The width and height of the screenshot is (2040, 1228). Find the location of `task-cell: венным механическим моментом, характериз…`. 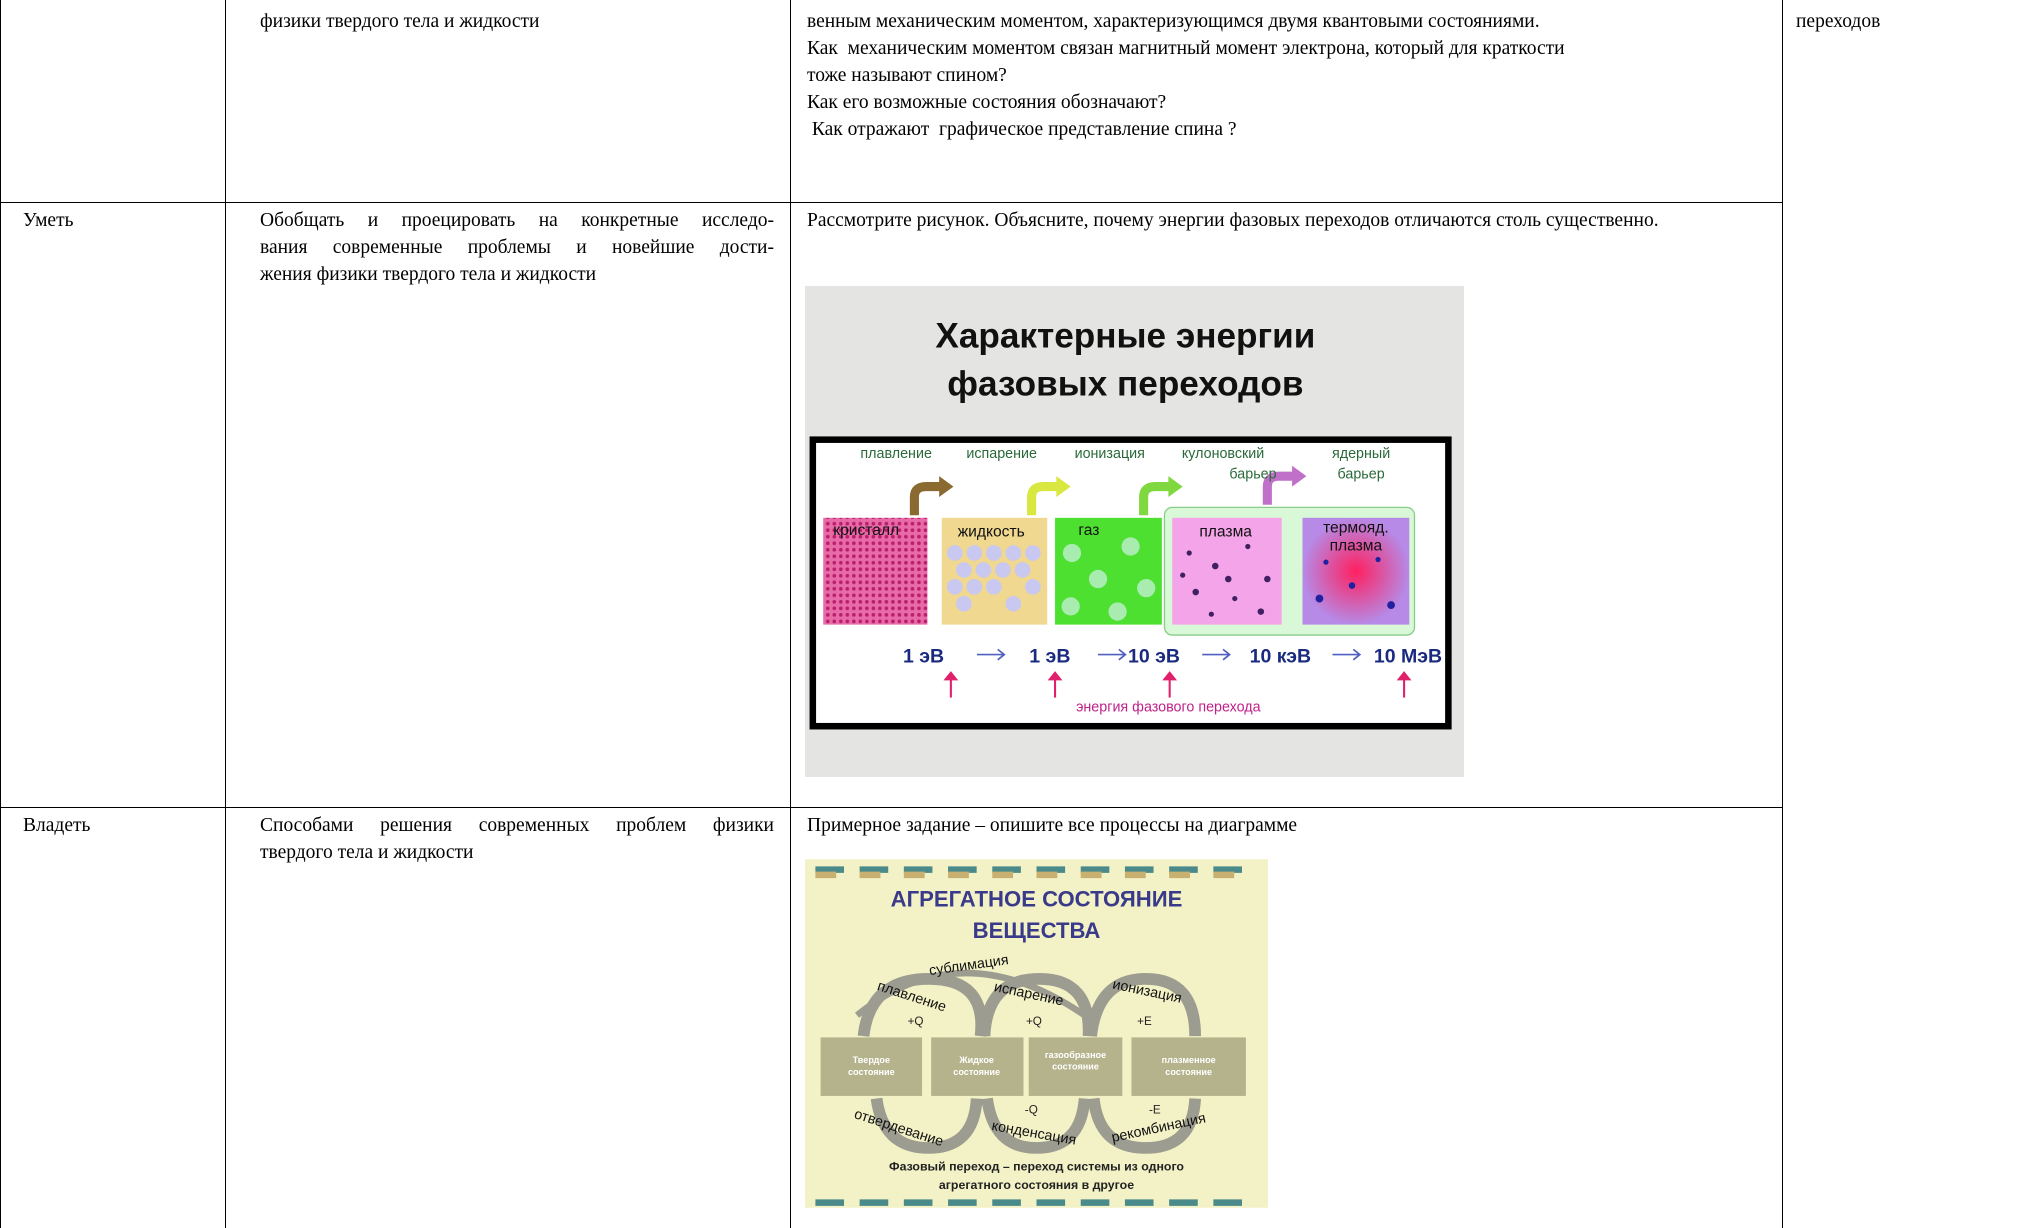

task-cell: венным механическим моментом, характериз… is located at coordinates (1287, 75).